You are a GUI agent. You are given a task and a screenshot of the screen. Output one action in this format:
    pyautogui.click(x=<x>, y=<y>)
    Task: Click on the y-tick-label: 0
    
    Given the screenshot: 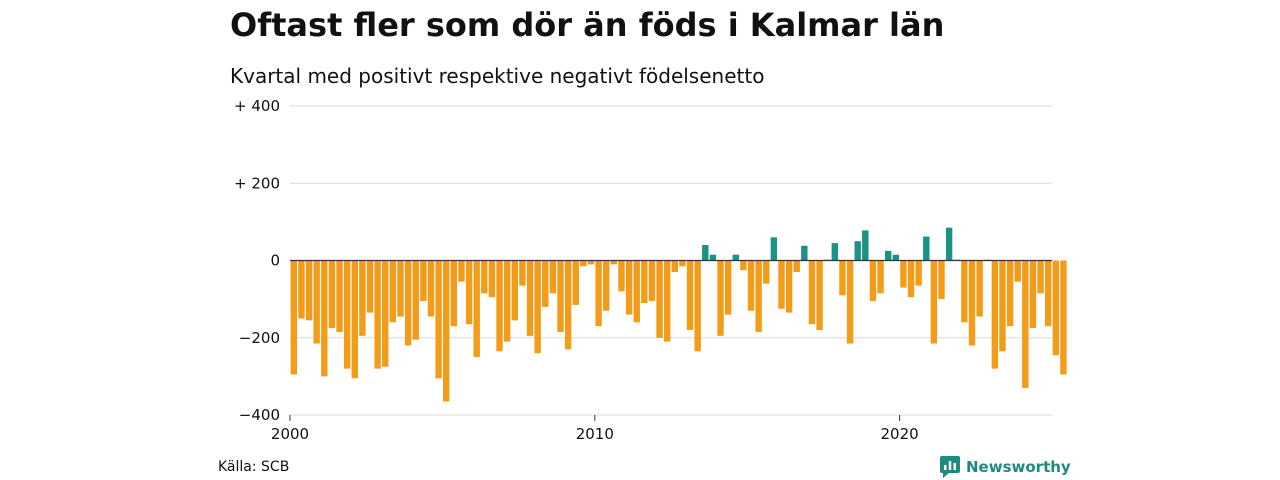 What is the action you would take?
    pyautogui.click(x=275, y=261)
    